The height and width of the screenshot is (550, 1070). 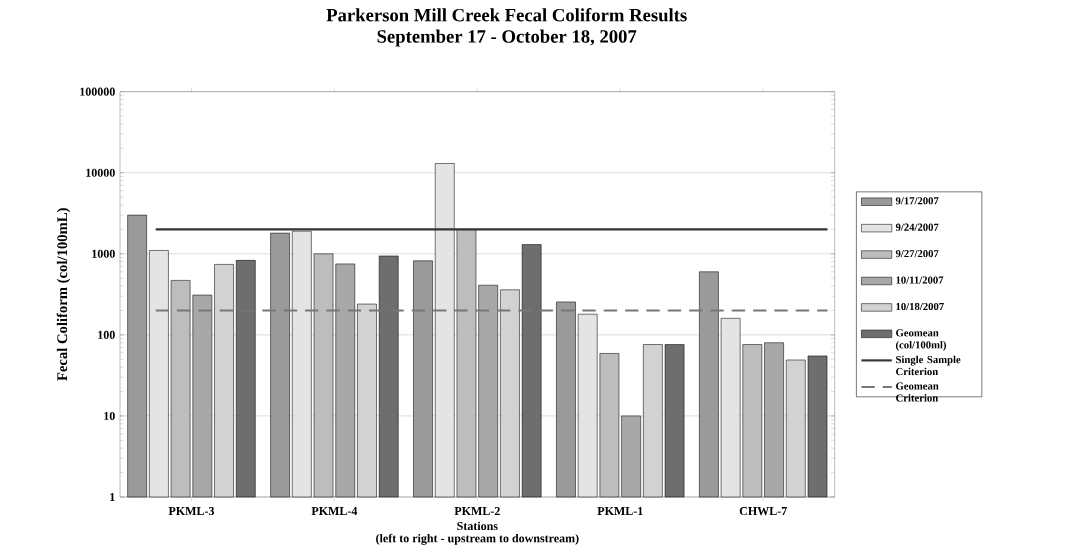 What do you see at coordinates (507, 38) in the screenshot?
I see `chart-subtitle: September 17 - October 18, 2007` at bounding box center [507, 38].